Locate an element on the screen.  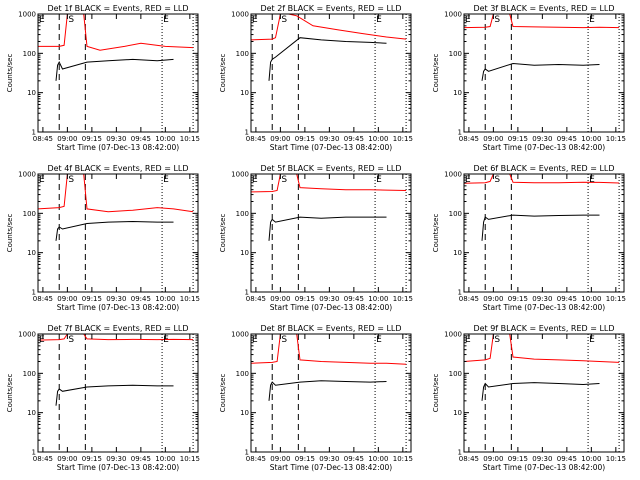
chart-title: Det 3f BLACK = Events, RED = LLD is located at coordinates (543, 8).